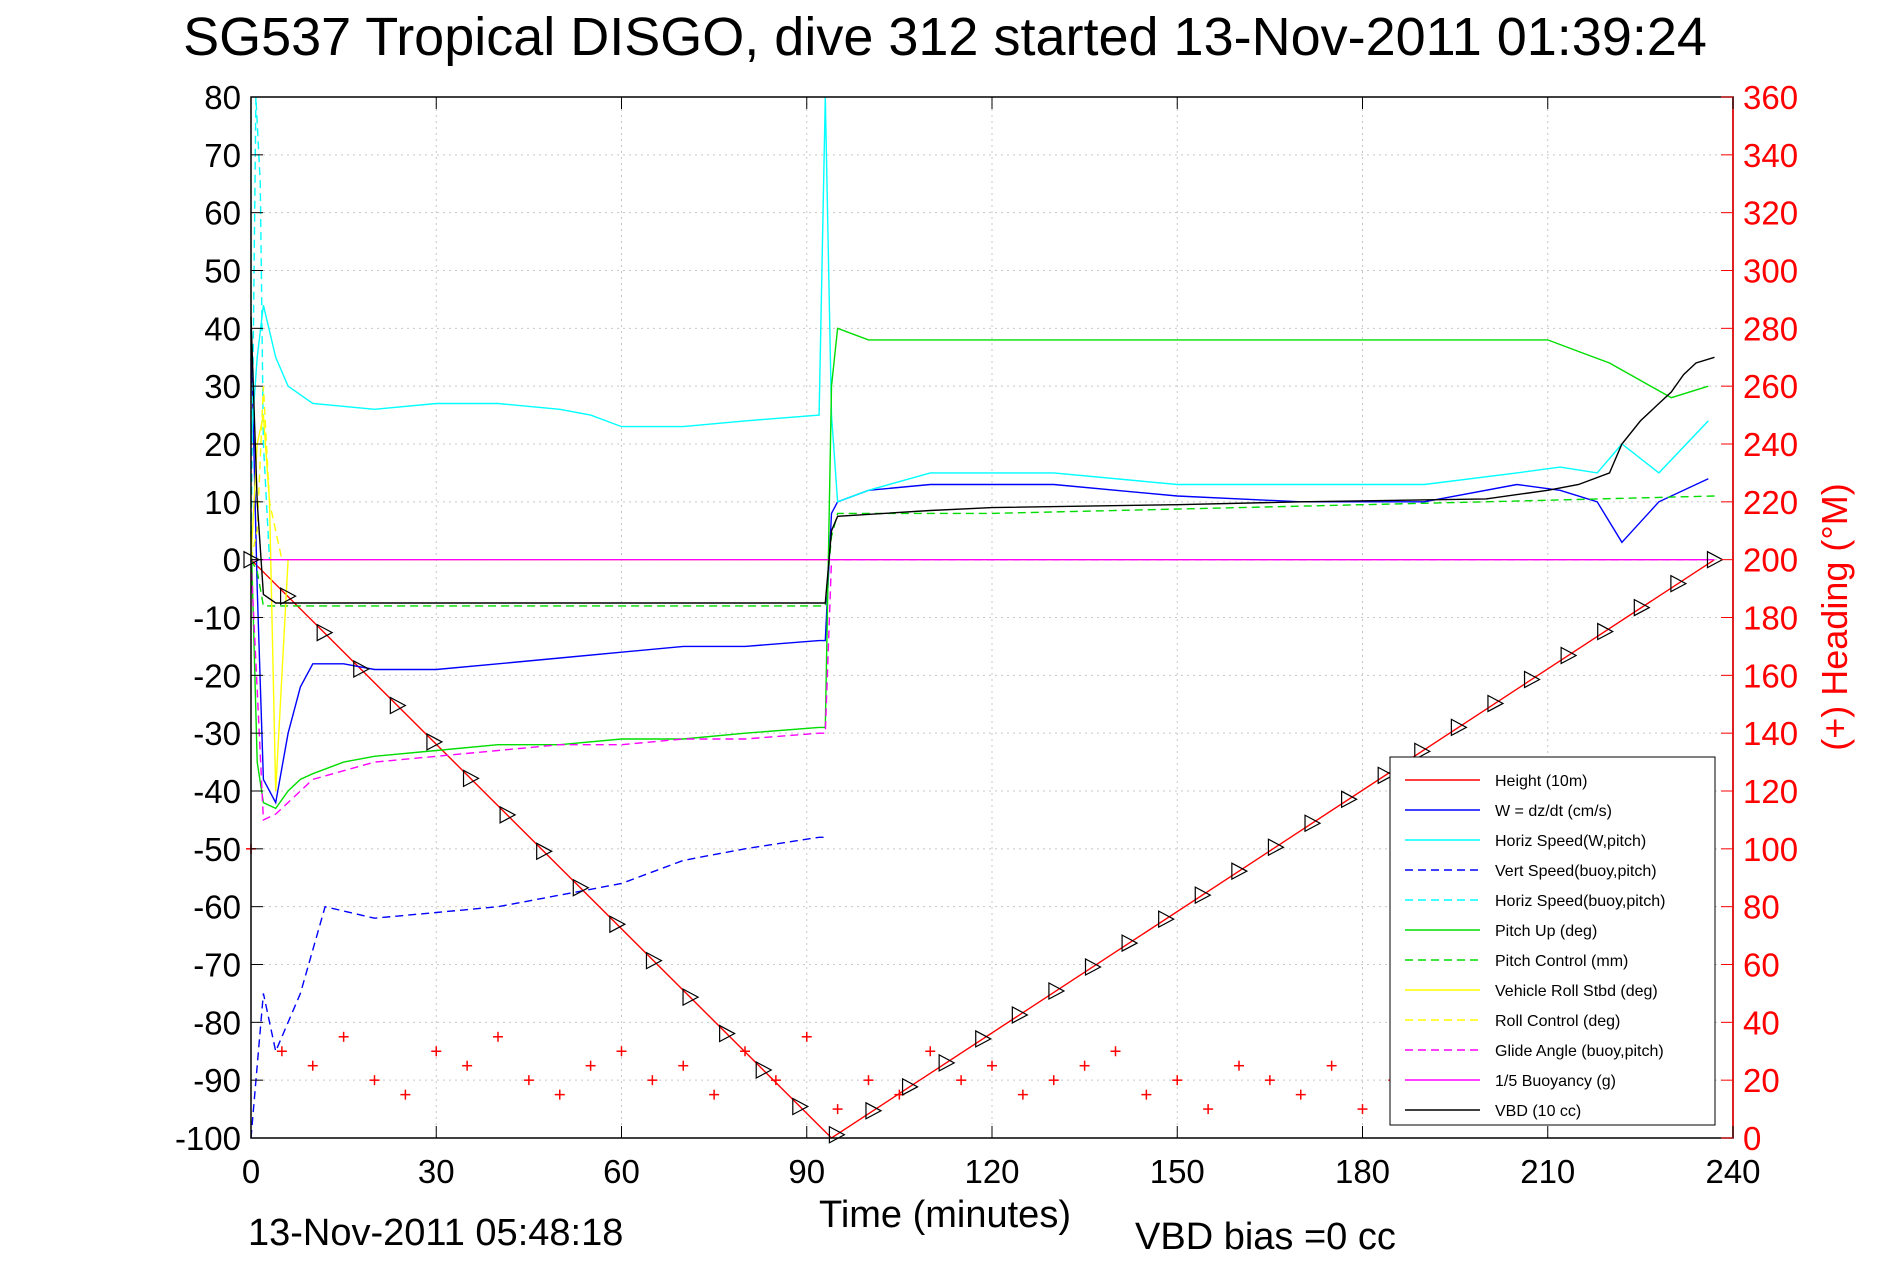 This screenshot has width=1891, height=1262. Describe the element at coordinates (217, 849) in the screenshot. I see `y-tick-label: -50` at that location.